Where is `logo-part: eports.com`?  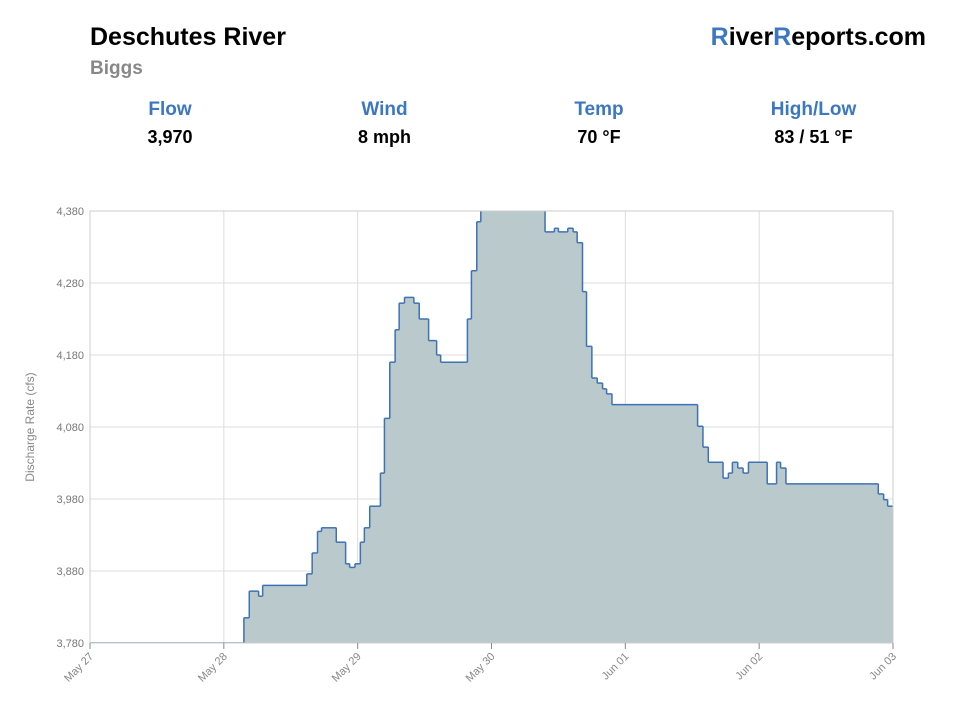
logo-part: eports.com is located at coordinates (858, 37).